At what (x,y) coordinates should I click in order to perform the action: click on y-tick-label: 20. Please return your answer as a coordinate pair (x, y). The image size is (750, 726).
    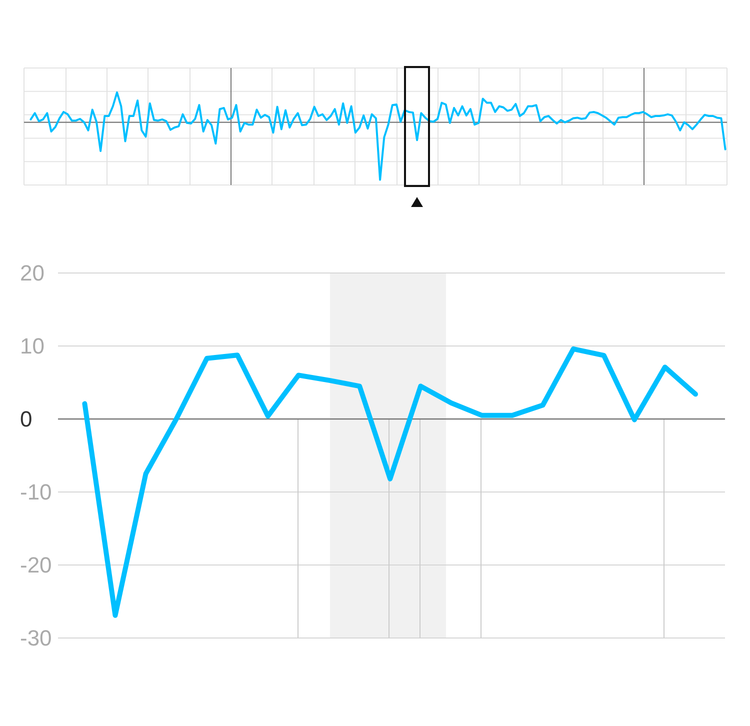
    Looking at the image, I should click on (32, 273).